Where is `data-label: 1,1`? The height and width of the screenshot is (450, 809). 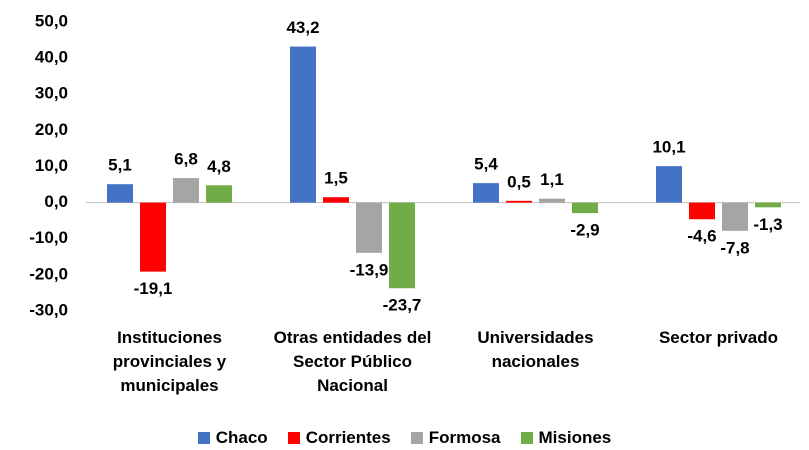
data-label: 1,1 is located at coordinates (552, 179).